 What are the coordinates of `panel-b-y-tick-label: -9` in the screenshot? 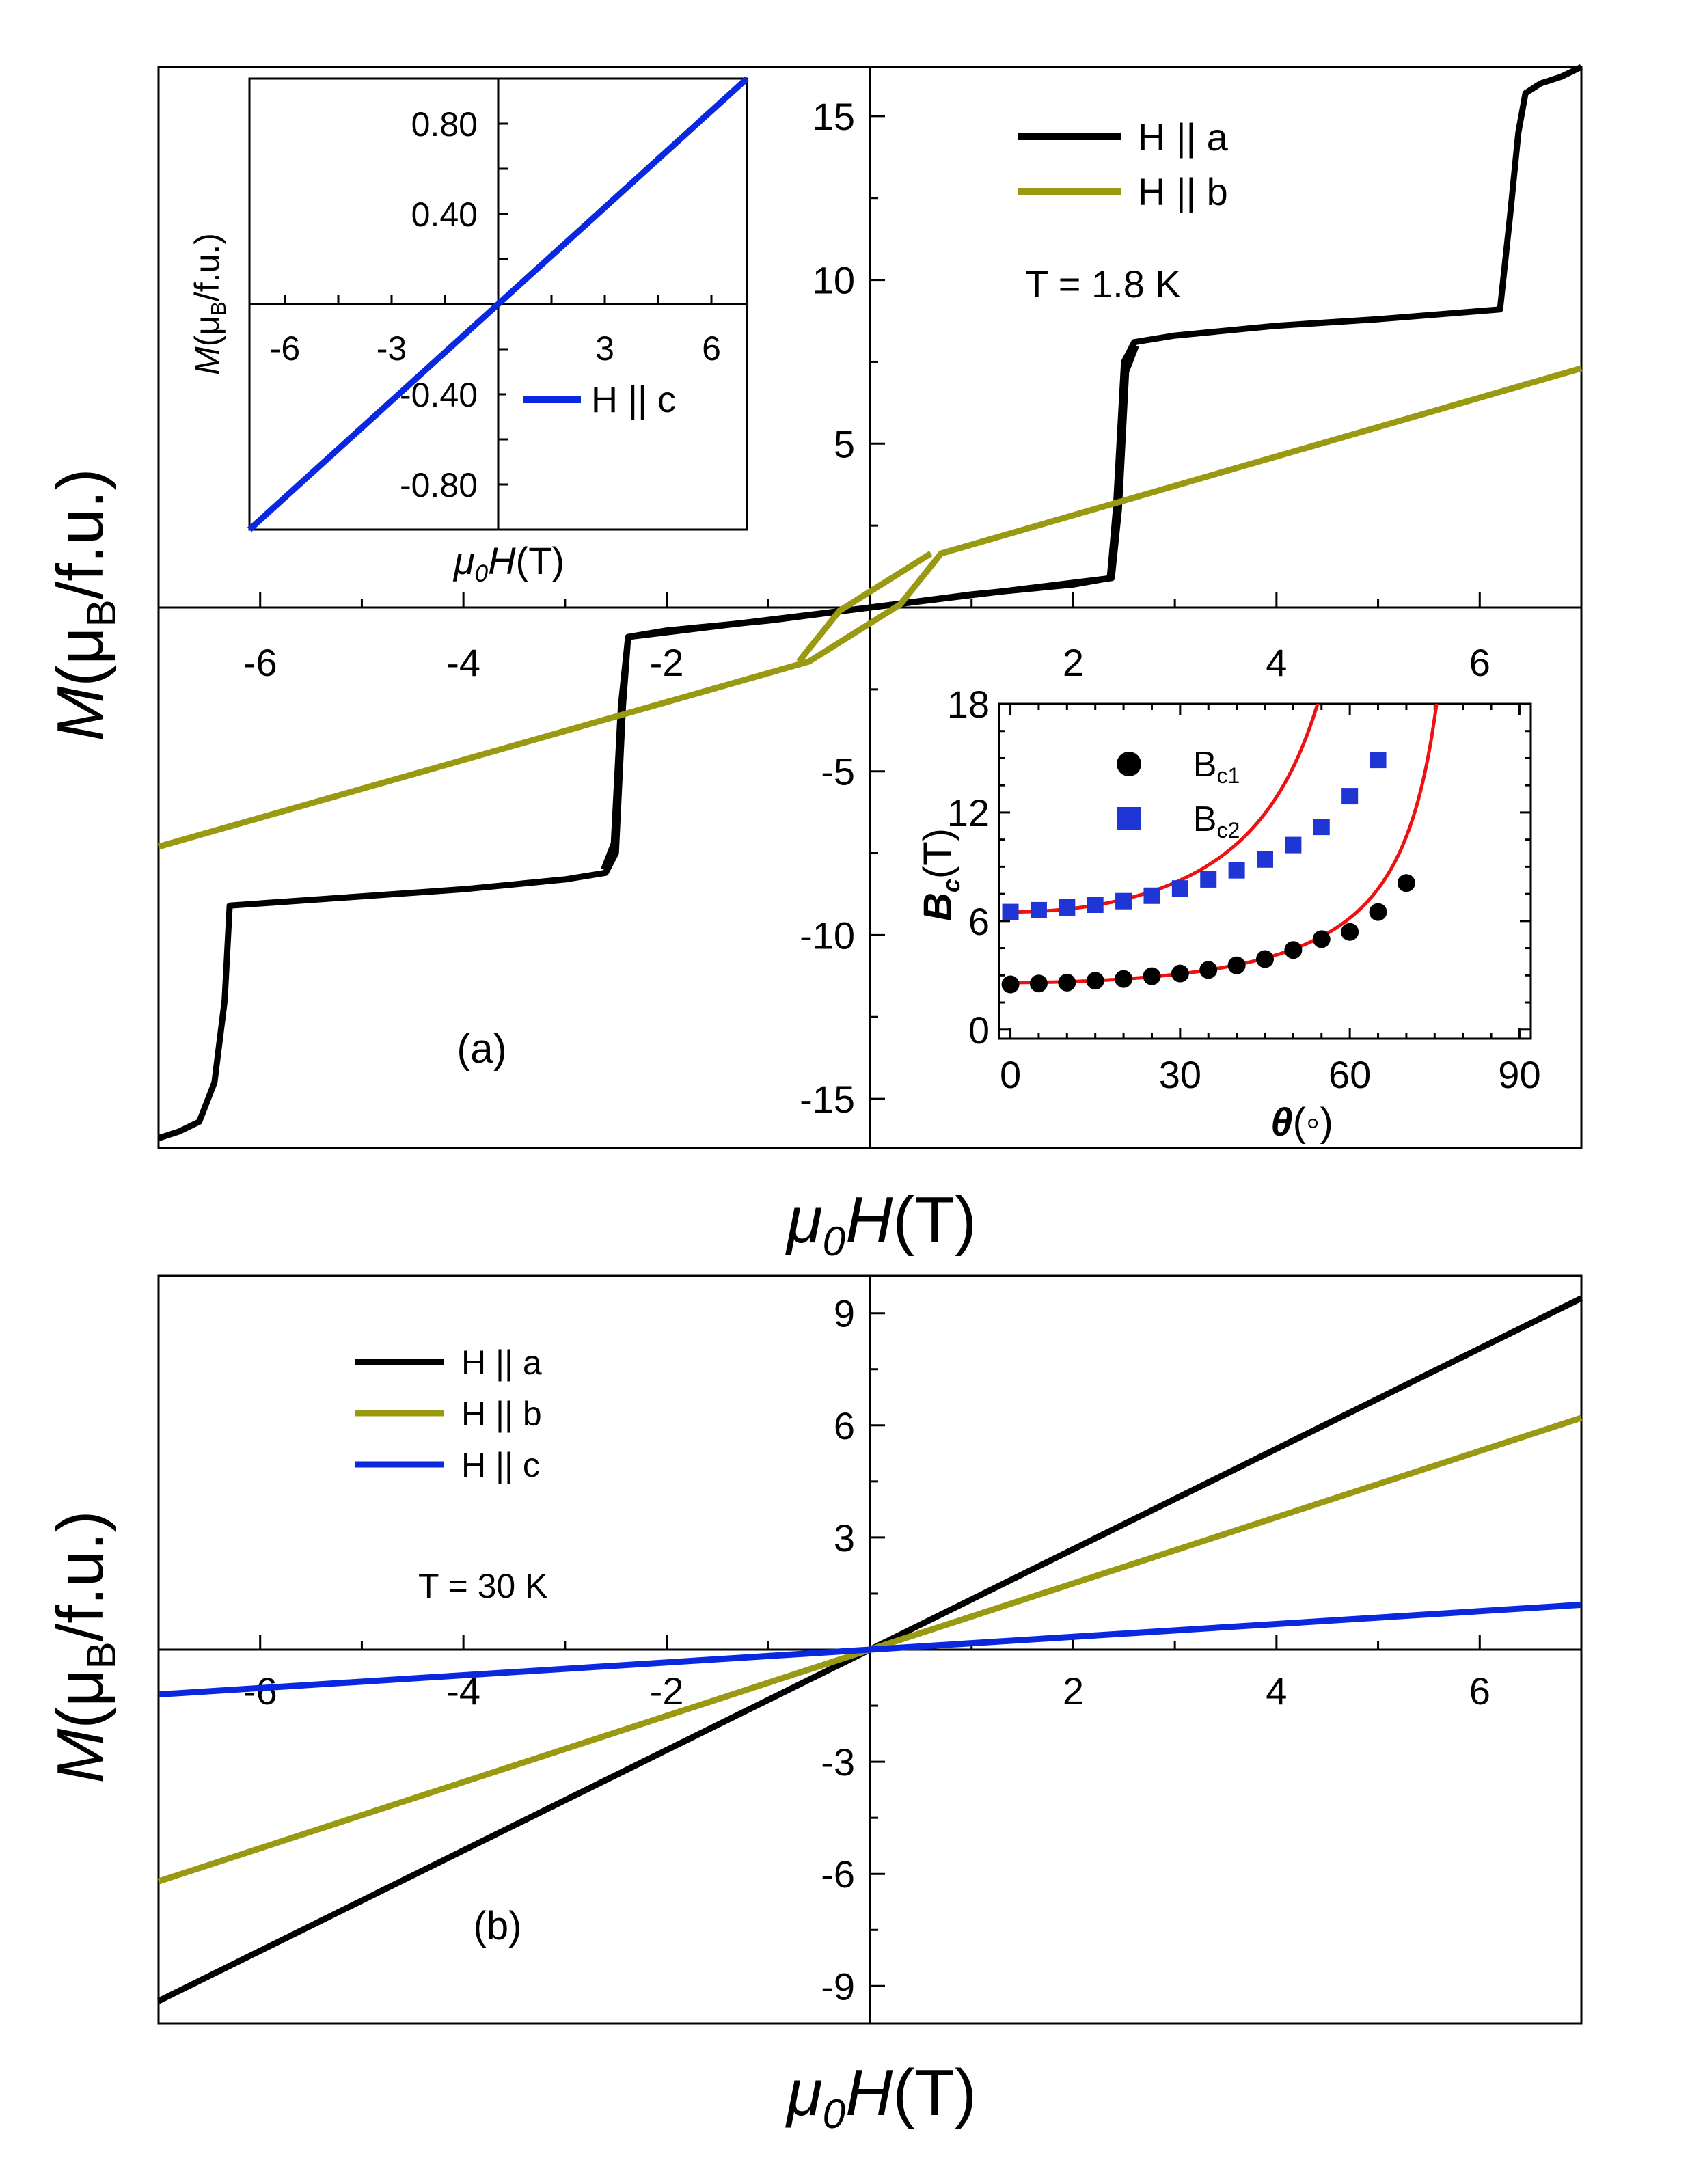 It's located at (838, 1986).